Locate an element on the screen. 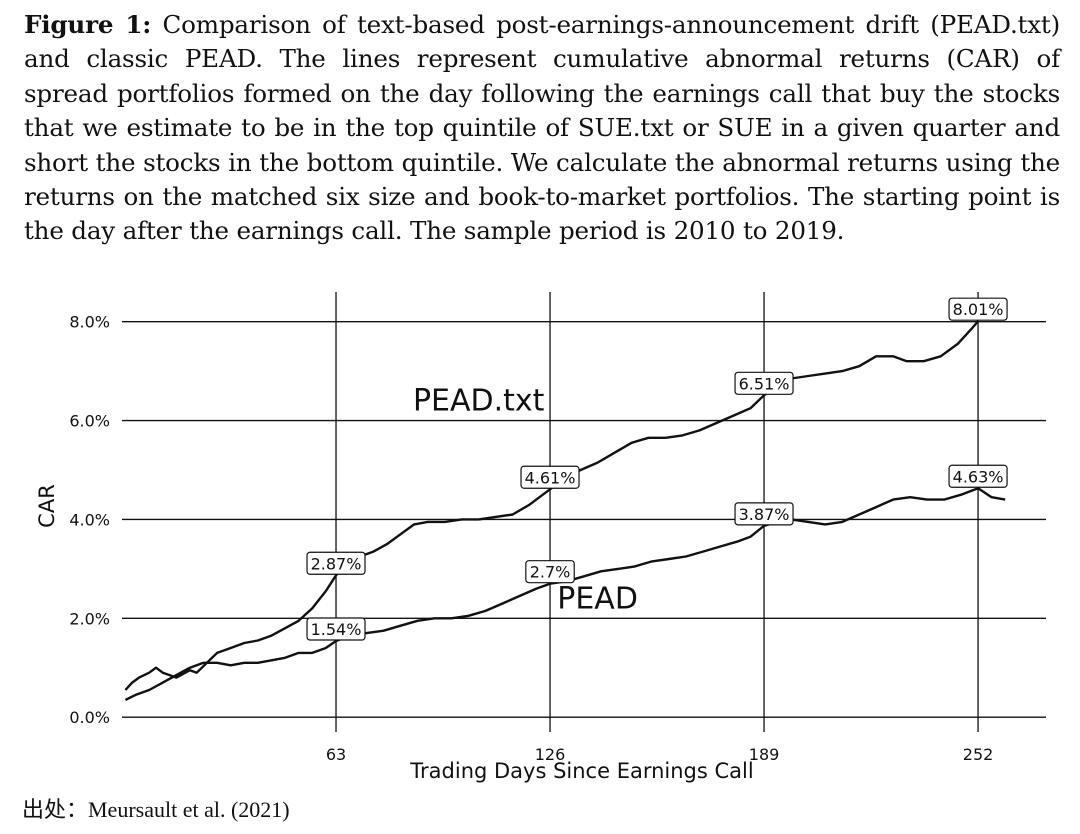  x-tick-label: 126 is located at coordinates (550, 754).